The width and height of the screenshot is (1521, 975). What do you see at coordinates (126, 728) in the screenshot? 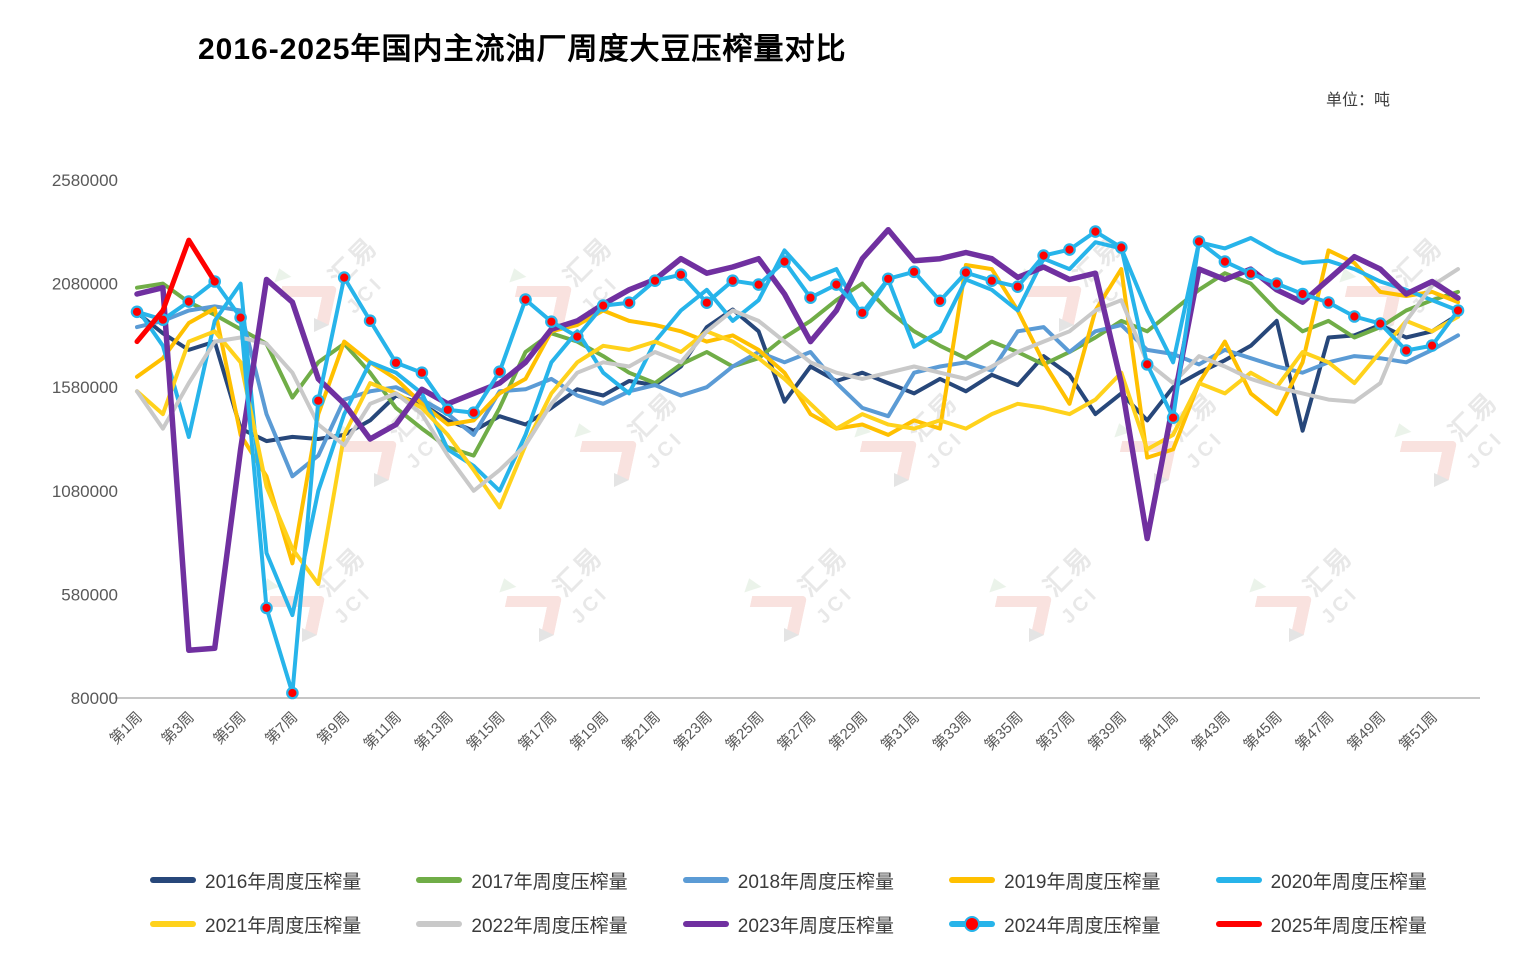
I see `x-axis-tick-label: 第1周` at bounding box center [126, 728].